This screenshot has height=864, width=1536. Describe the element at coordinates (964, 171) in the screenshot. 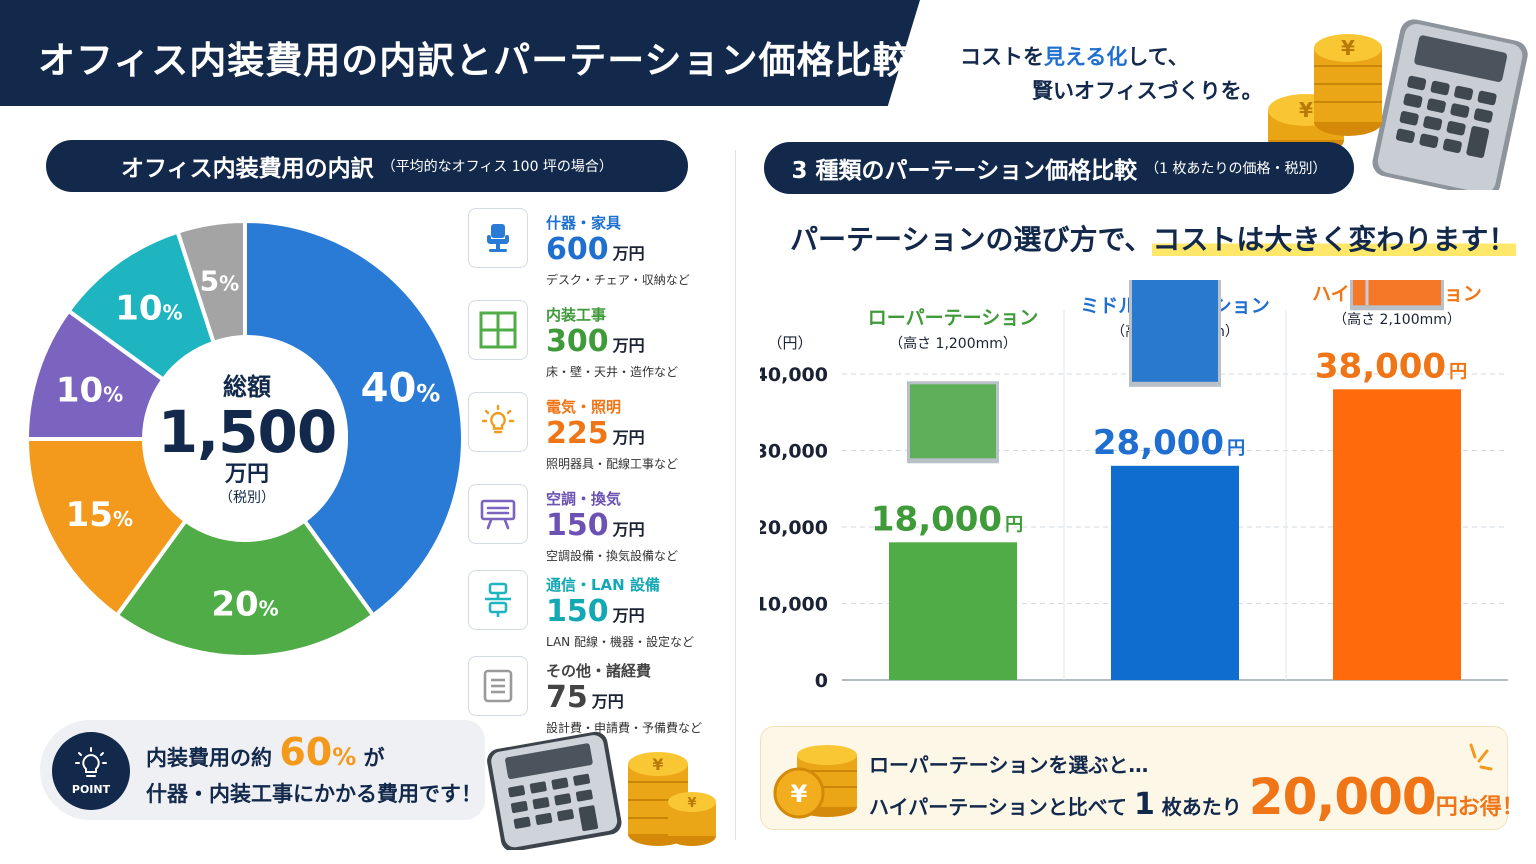

I see `partition-heading-text: 3 種類のパーテーション価格比較` at that location.